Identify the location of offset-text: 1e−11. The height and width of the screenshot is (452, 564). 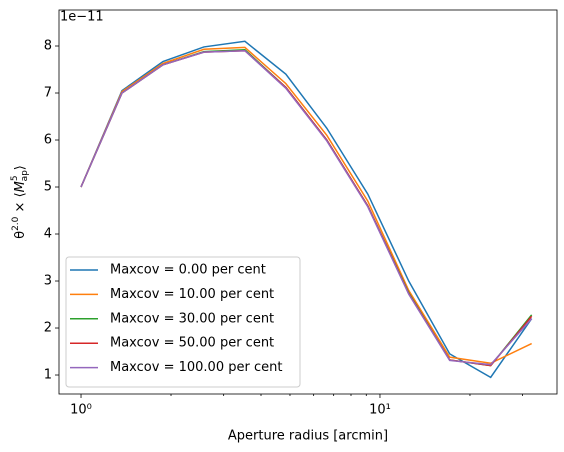
(82, 17).